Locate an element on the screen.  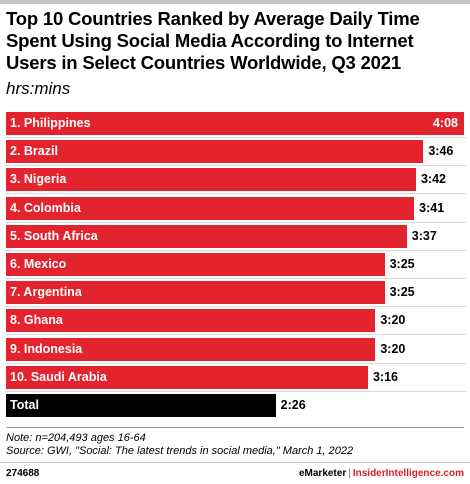
value-label: 3:41 is located at coordinates (432, 207).